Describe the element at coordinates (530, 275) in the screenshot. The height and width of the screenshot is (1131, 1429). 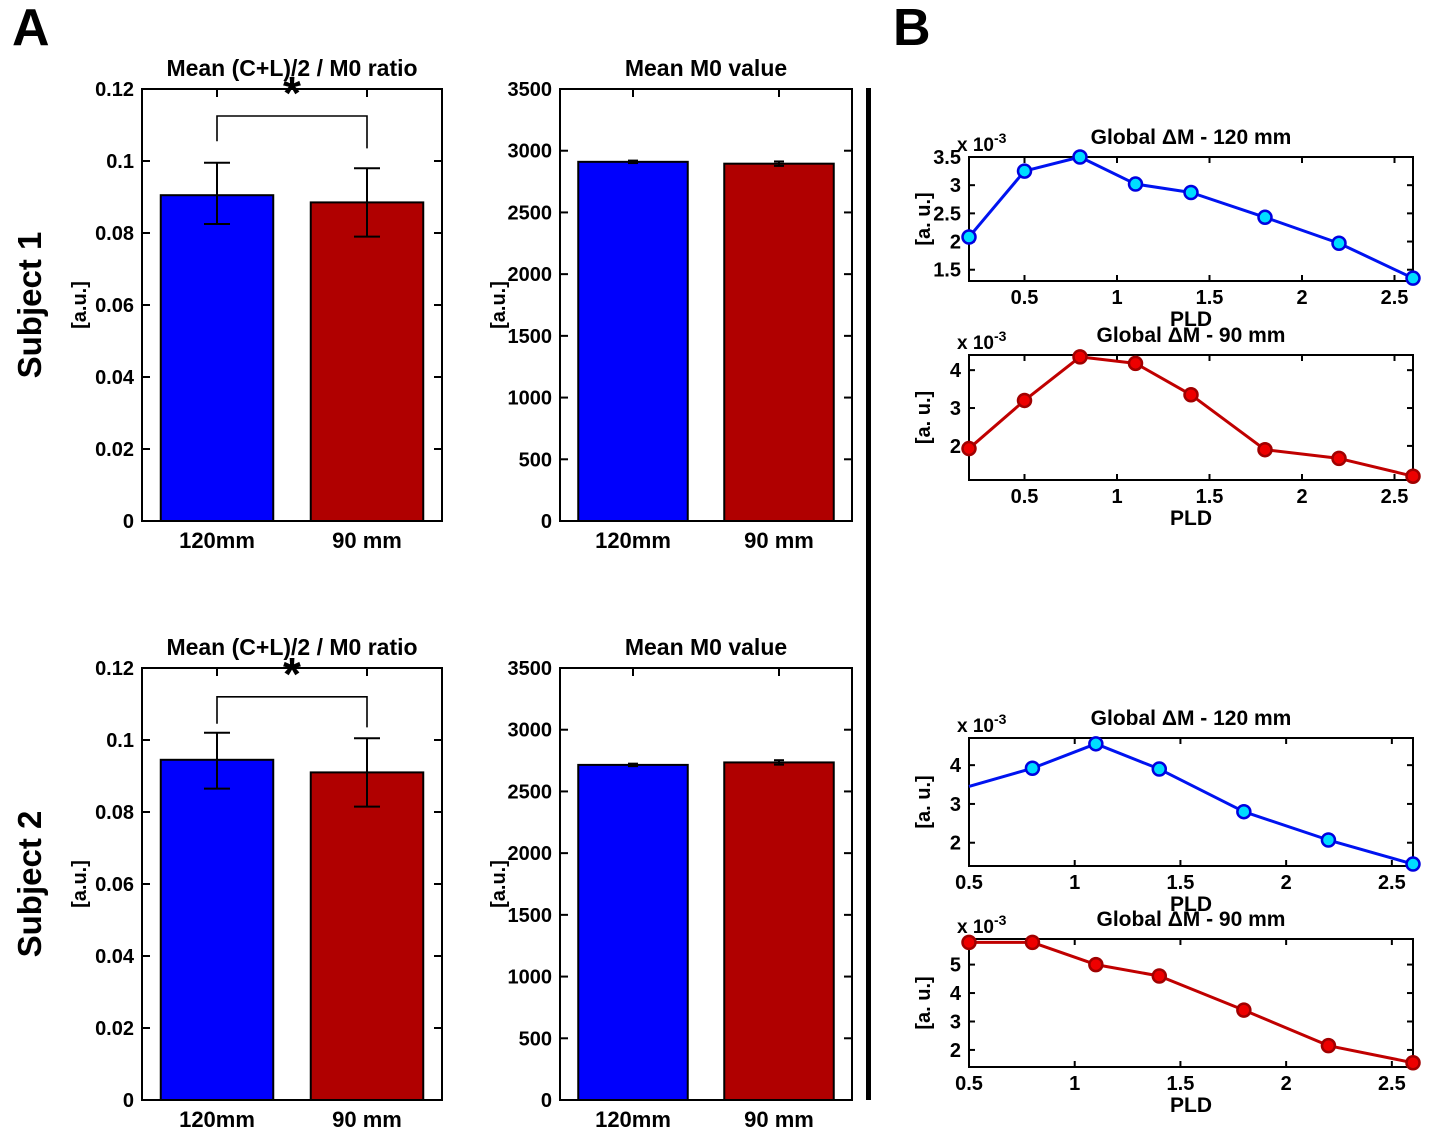
I see `y-tick-label: 2000` at that location.